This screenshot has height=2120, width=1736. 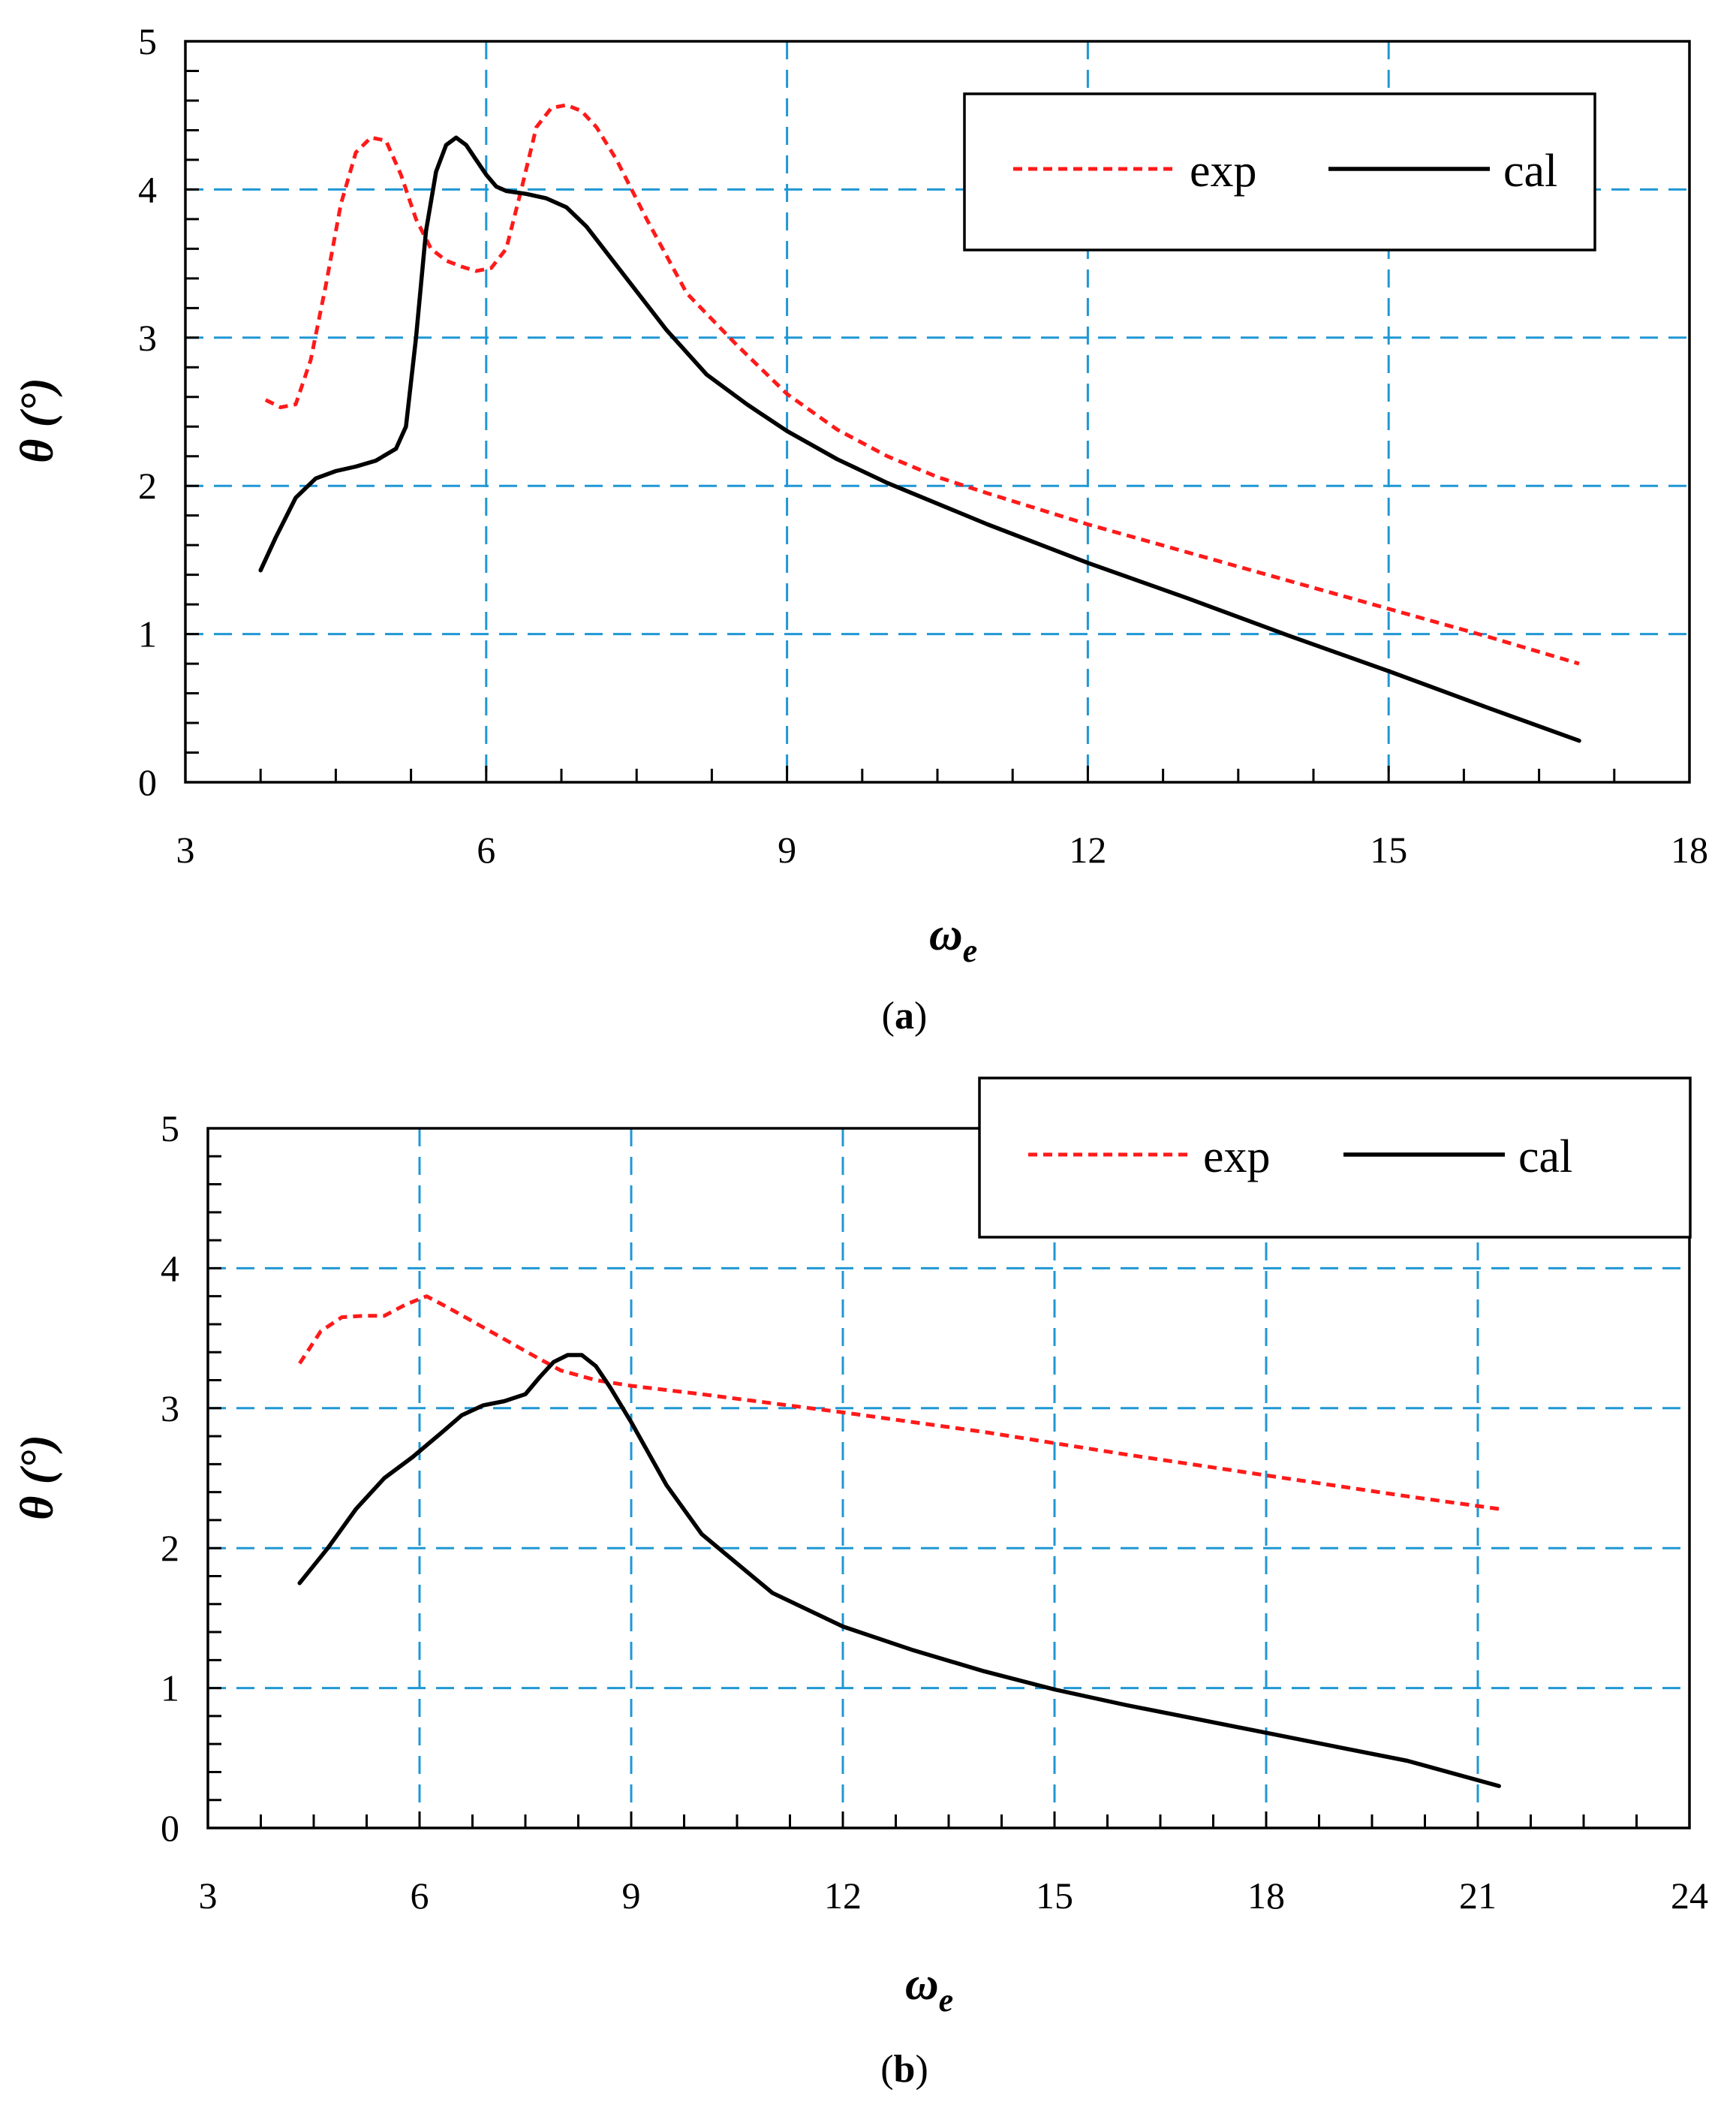 What do you see at coordinates (905, 1016) in the screenshot?
I see `figure-caption: (a)` at bounding box center [905, 1016].